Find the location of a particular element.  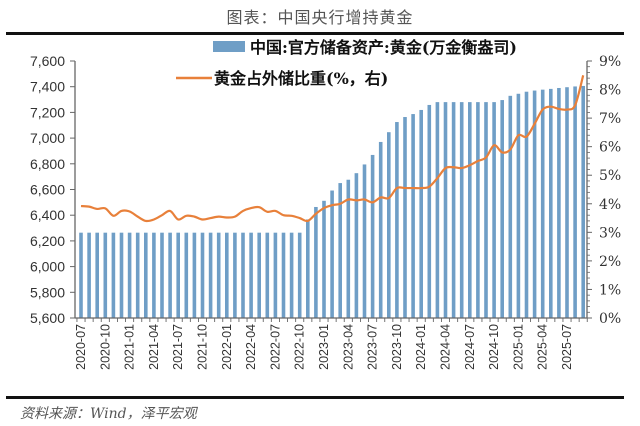

x-tick-label: 2025-04 is located at coordinates (543, 347).